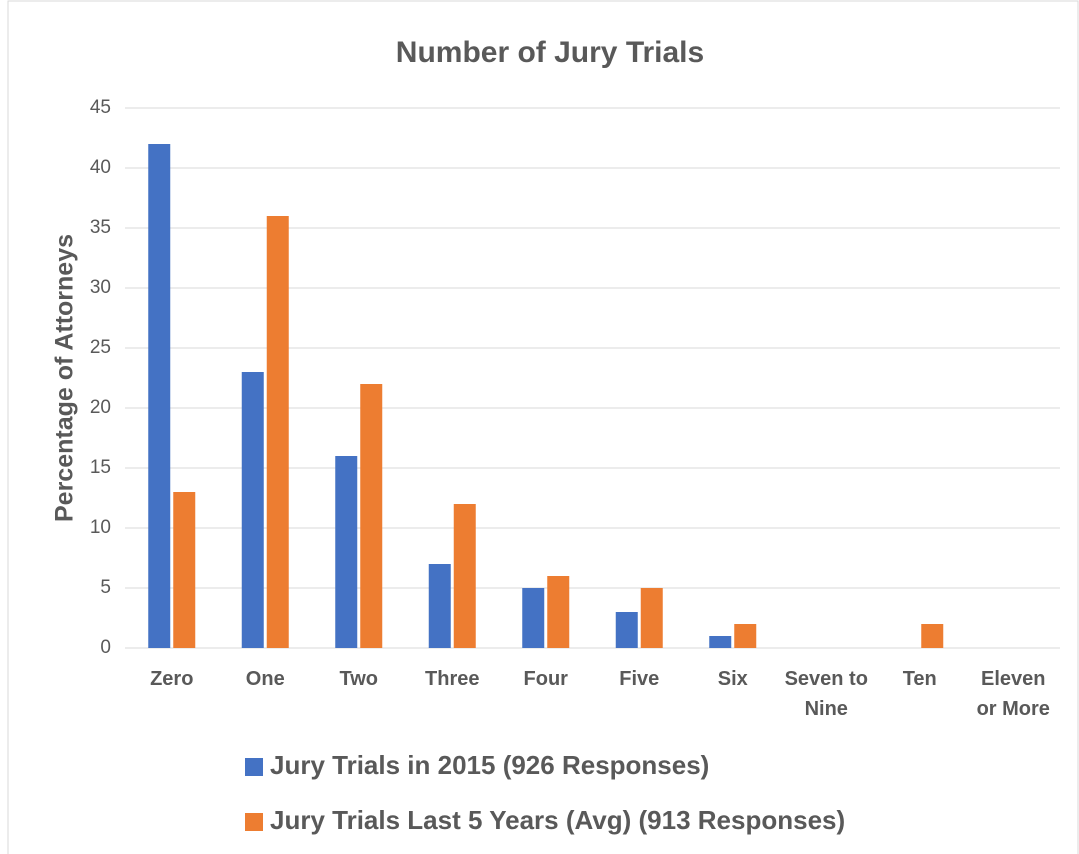 This screenshot has height=854, width=1079. What do you see at coordinates (172, 679) in the screenshot?
I see `x-tick-label: Zero` at bounding box center [172, 679].